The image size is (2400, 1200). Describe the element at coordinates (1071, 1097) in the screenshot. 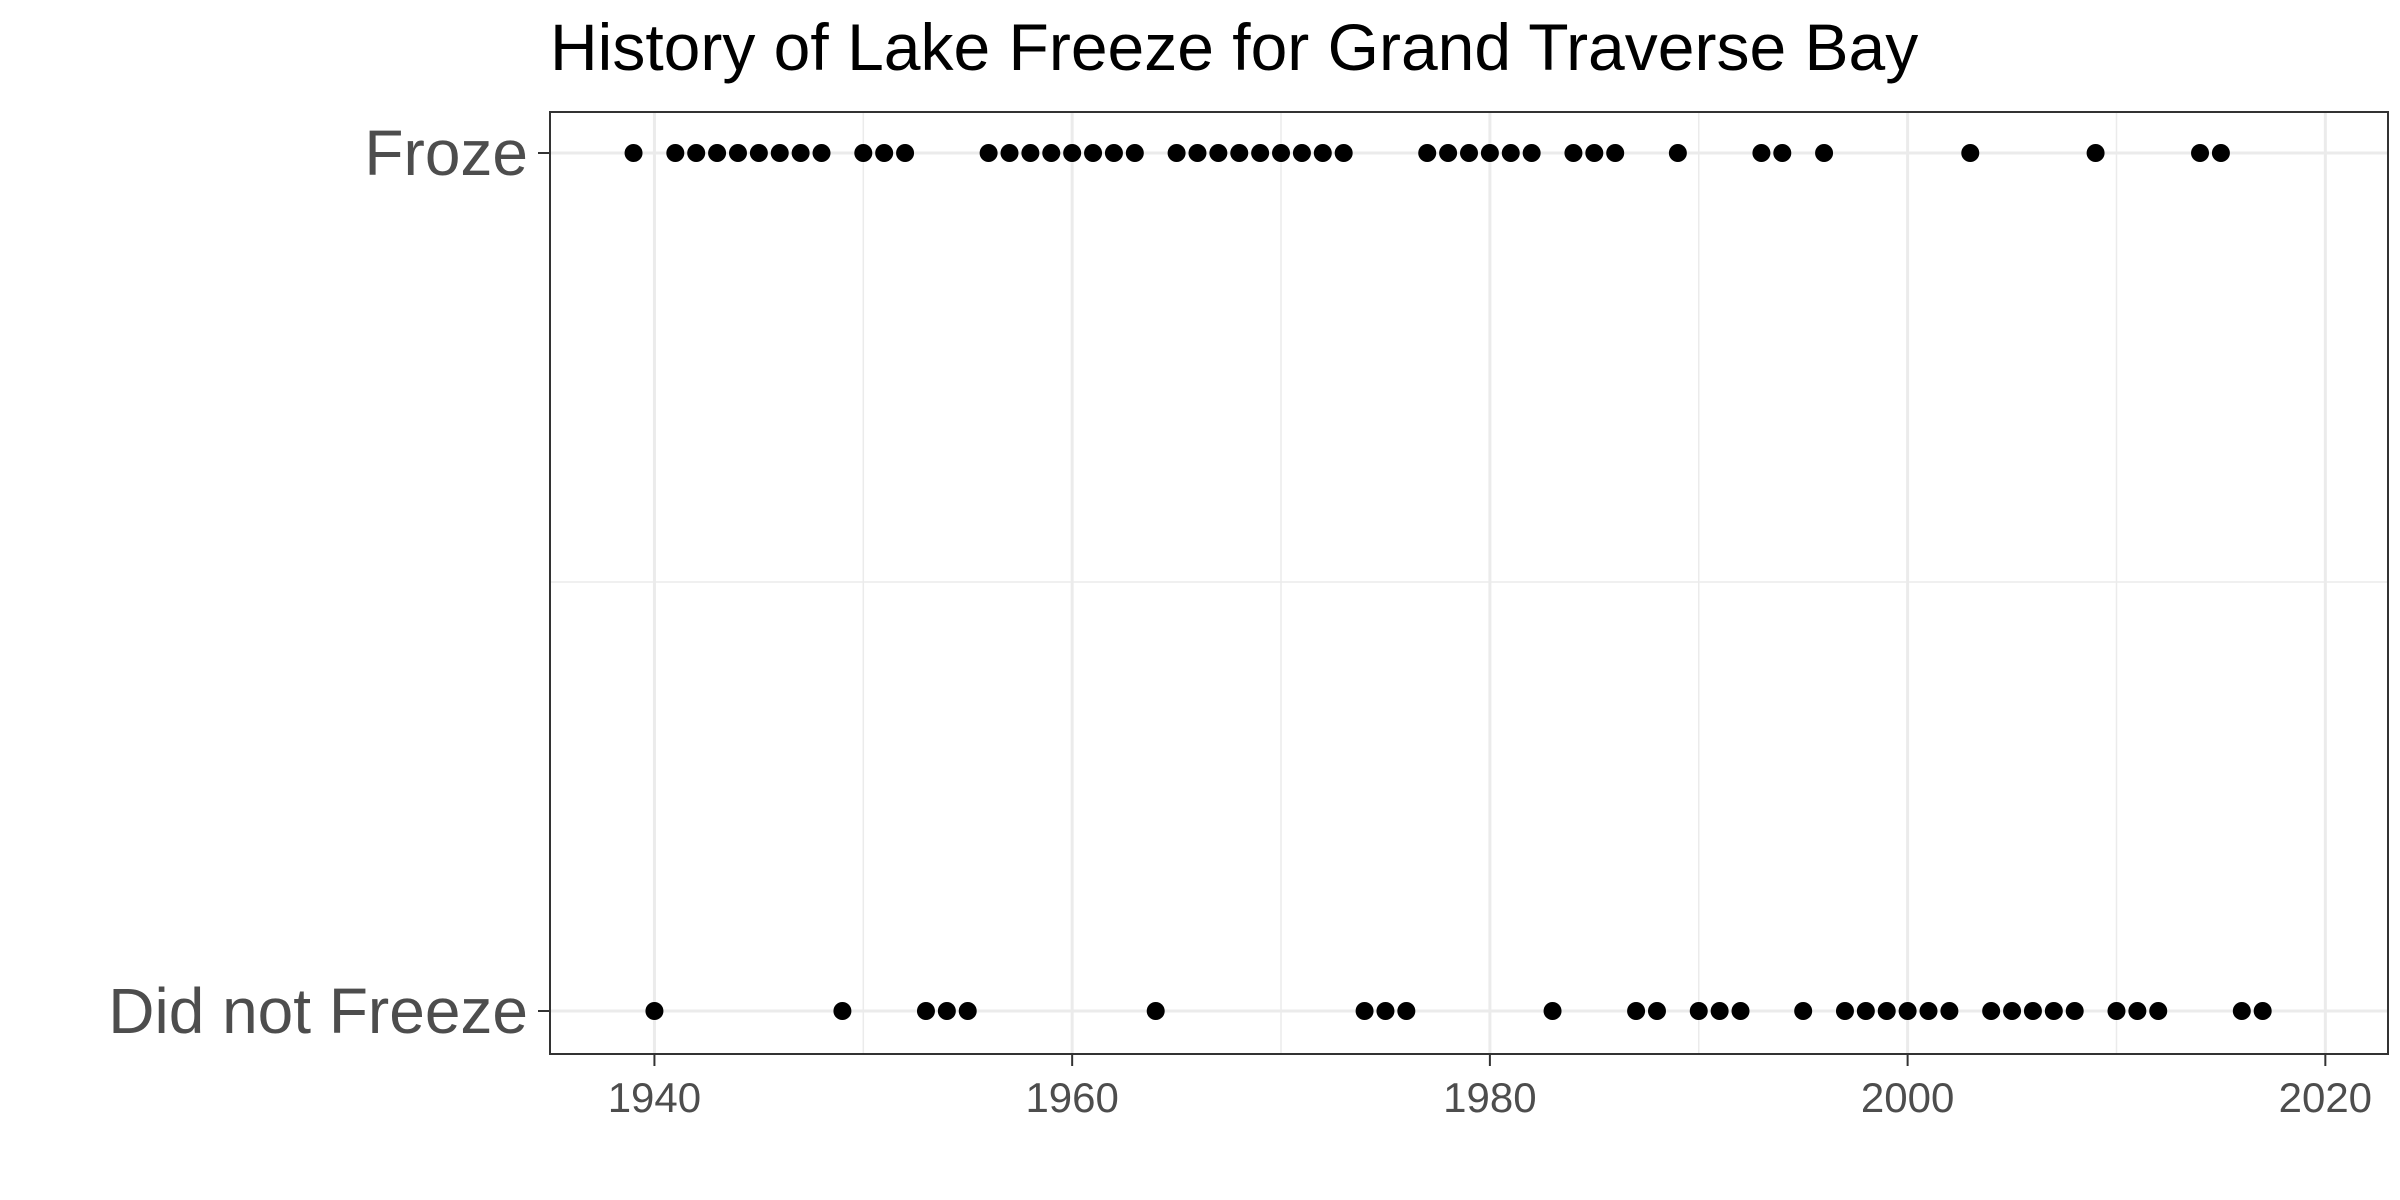

I see `x-tick-label: 1960` at that location.